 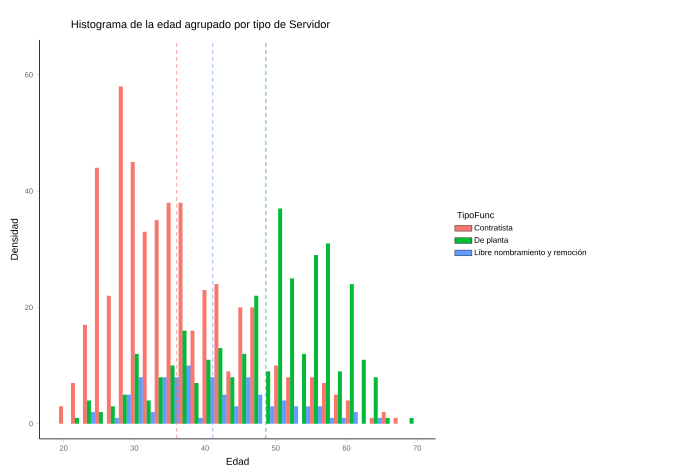 What do you see at coordinates (491, 240) in the screenshot?
I see `legend-label: De planta` at bounding box center [491, 240].